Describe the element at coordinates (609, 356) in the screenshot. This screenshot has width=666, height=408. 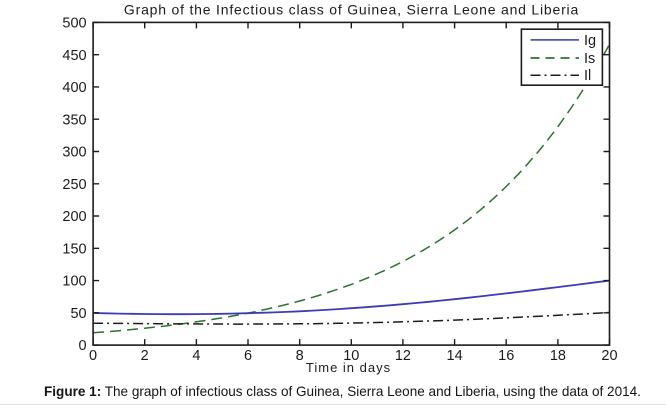
I see `svg-text: 20` at that location.